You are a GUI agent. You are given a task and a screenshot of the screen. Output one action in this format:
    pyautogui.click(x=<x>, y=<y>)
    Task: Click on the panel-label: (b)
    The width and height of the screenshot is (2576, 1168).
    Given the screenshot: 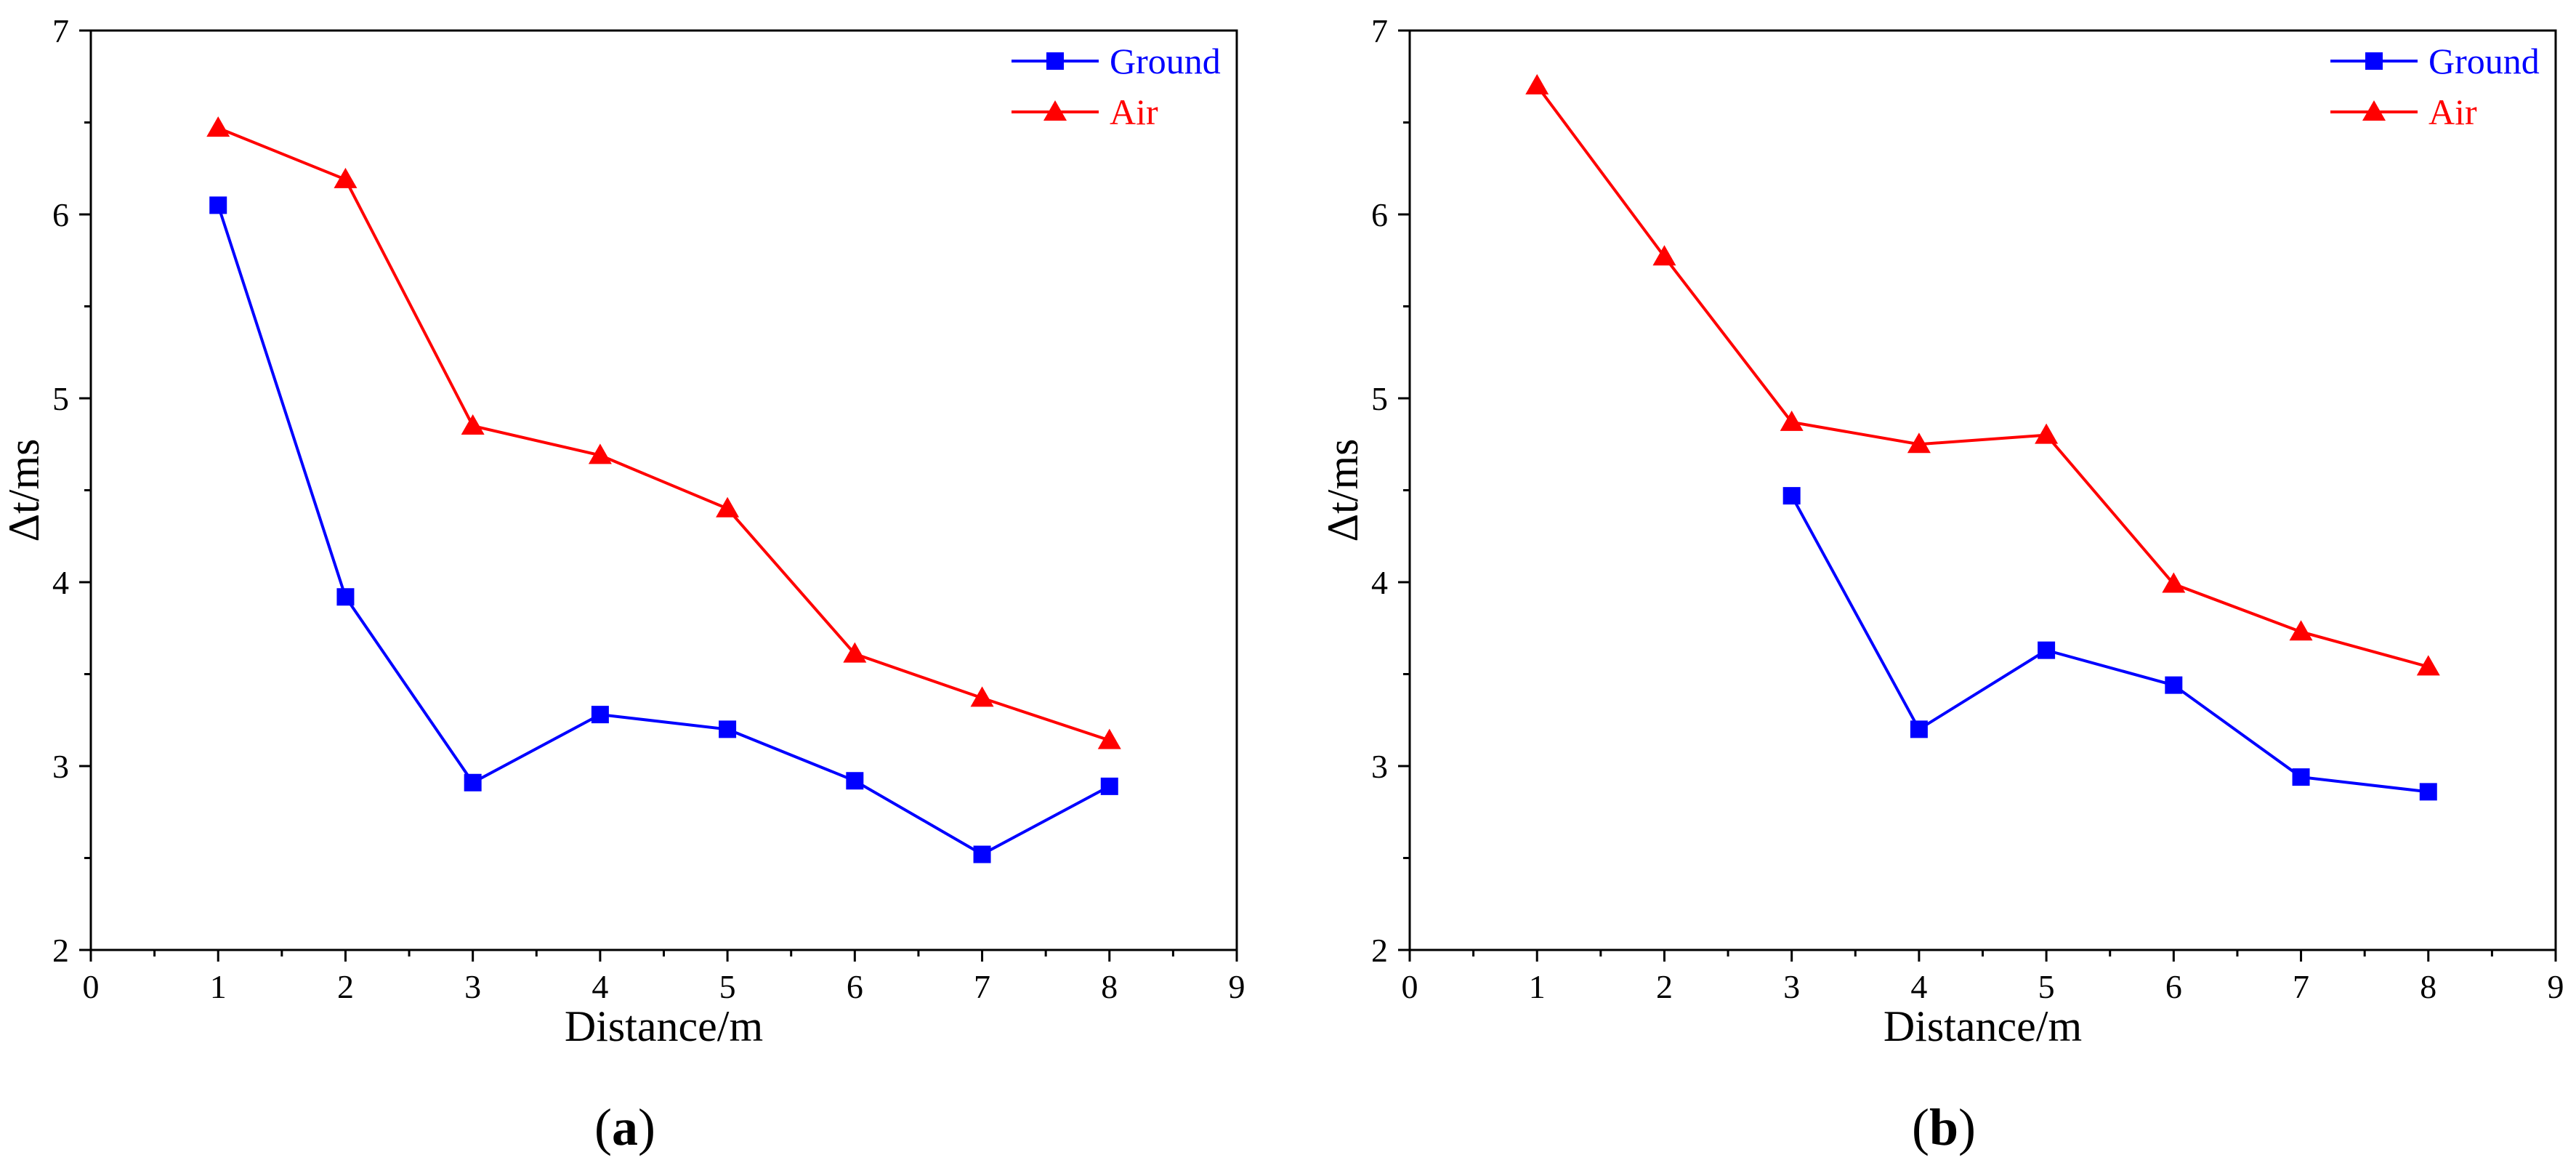 What is the action you would take?
    pyautogui.click(x=1944, y=1127)
    